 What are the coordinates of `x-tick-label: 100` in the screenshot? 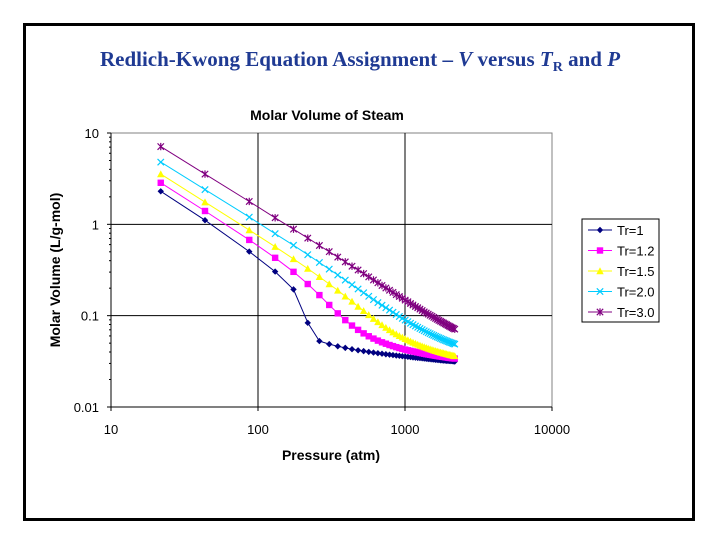 It's located at (258, 429).